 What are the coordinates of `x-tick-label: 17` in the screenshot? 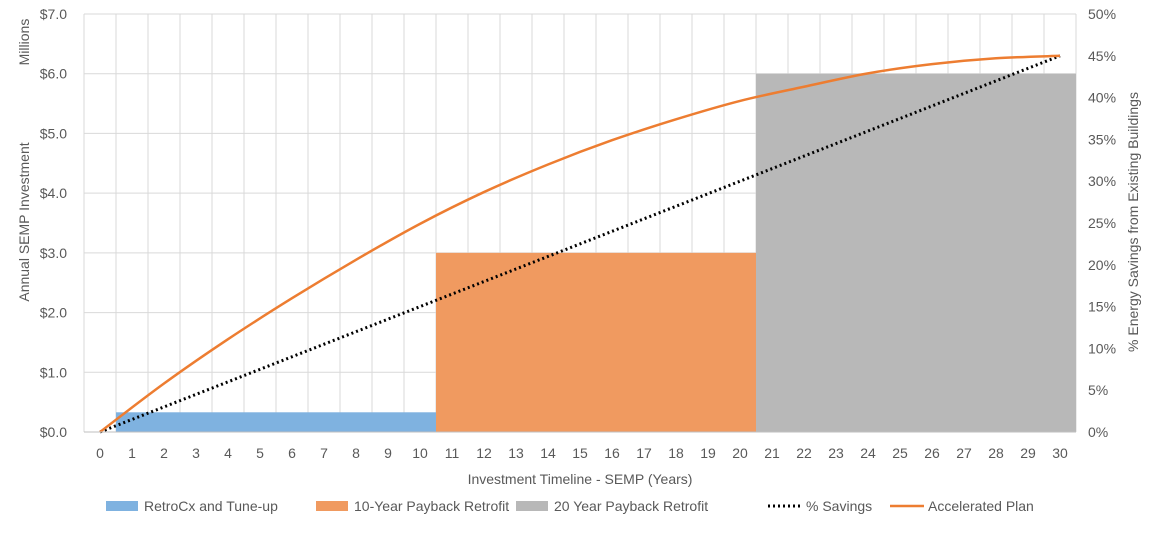 It's located at (644, 453).